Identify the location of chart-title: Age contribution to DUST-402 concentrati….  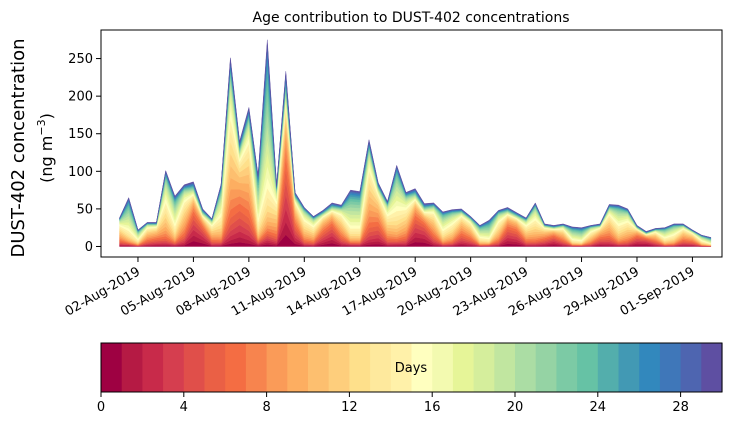
(411, 18).